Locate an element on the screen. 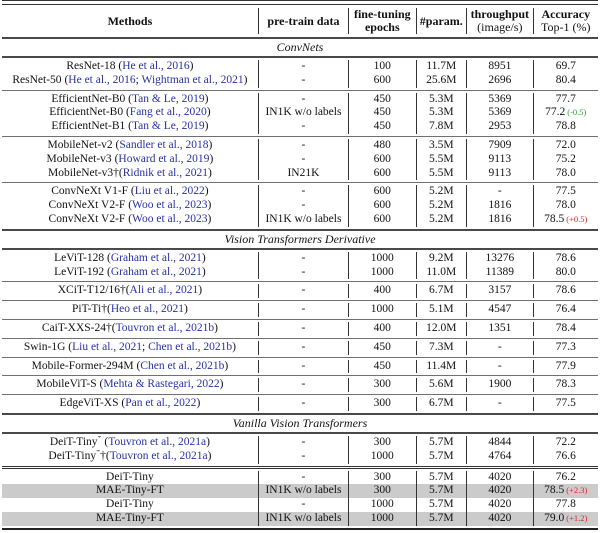 The height and width of the screenshot is (533, 600). column-header-methods: Methods is located at coordinates (130, 21).